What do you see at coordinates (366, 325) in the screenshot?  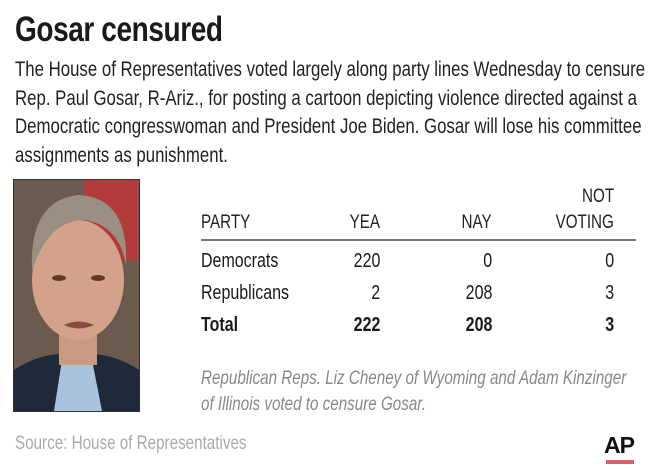 I see `total-yea: 222` at bounding box center [366, 325].